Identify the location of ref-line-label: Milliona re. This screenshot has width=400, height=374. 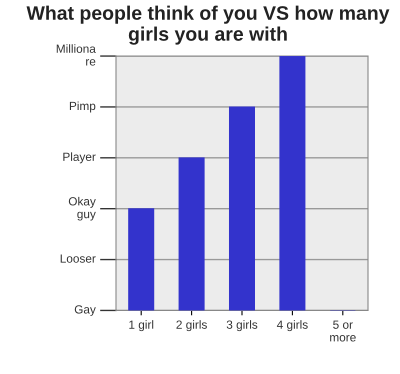
(76, 55).